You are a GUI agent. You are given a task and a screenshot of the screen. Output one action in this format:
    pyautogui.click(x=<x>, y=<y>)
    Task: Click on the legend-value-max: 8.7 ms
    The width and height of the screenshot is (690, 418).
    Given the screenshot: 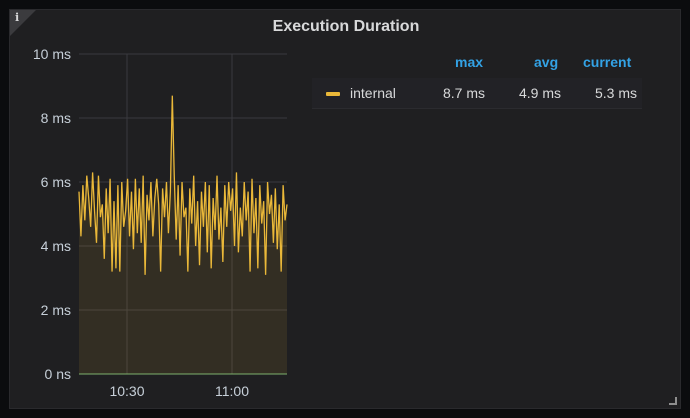 What is the action you would take?
    pyautogui.click(x=464, y=93)
    